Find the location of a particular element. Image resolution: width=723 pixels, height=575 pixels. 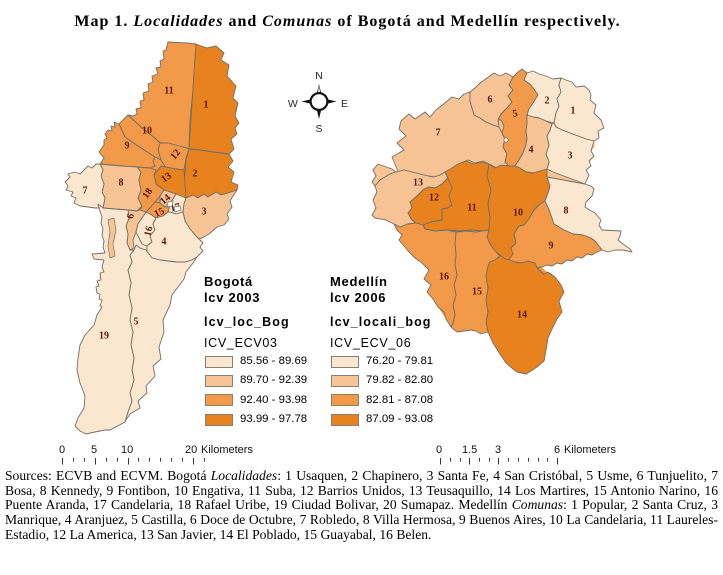

svg-text: E is located at coordinates (344, 104).